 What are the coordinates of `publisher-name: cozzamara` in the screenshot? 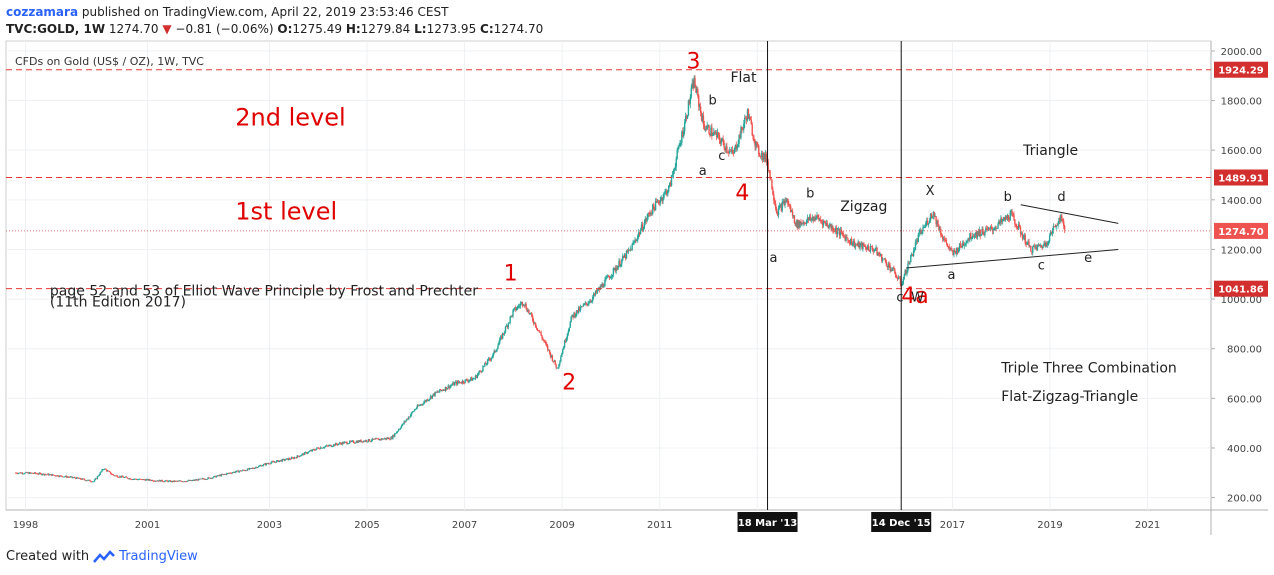 It's located at (42, 12).